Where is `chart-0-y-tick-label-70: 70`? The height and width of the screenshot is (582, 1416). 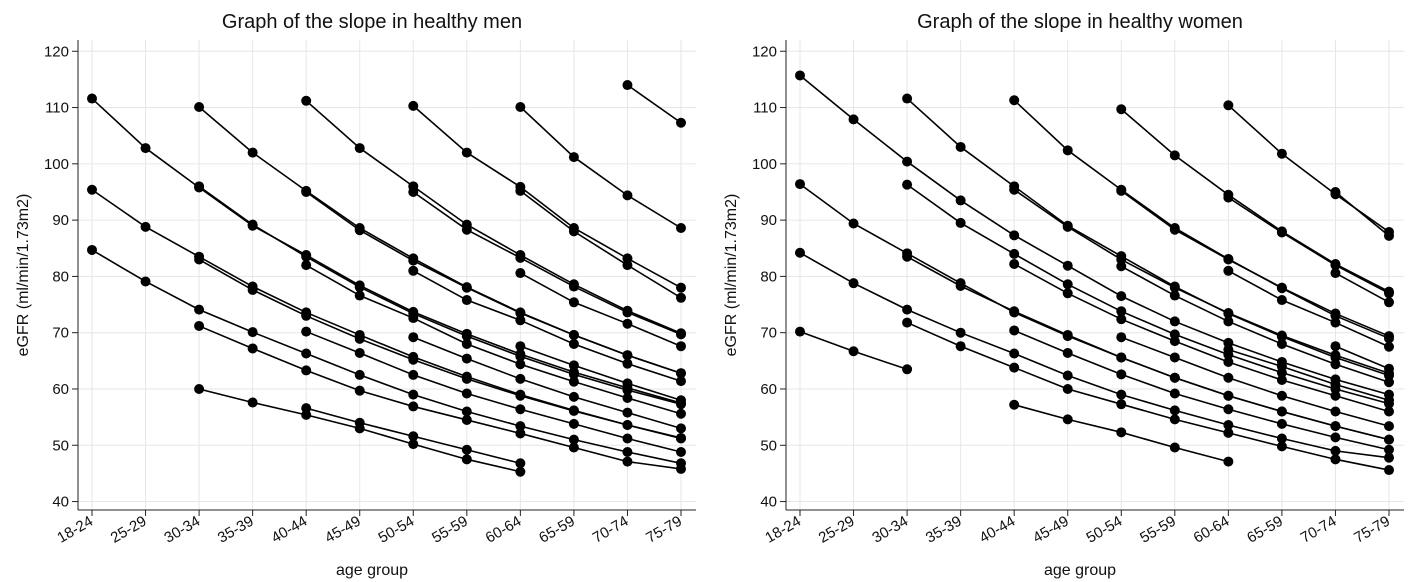 chart-0-y-tick-label-70: 70 is located at coordinates (60, 333).